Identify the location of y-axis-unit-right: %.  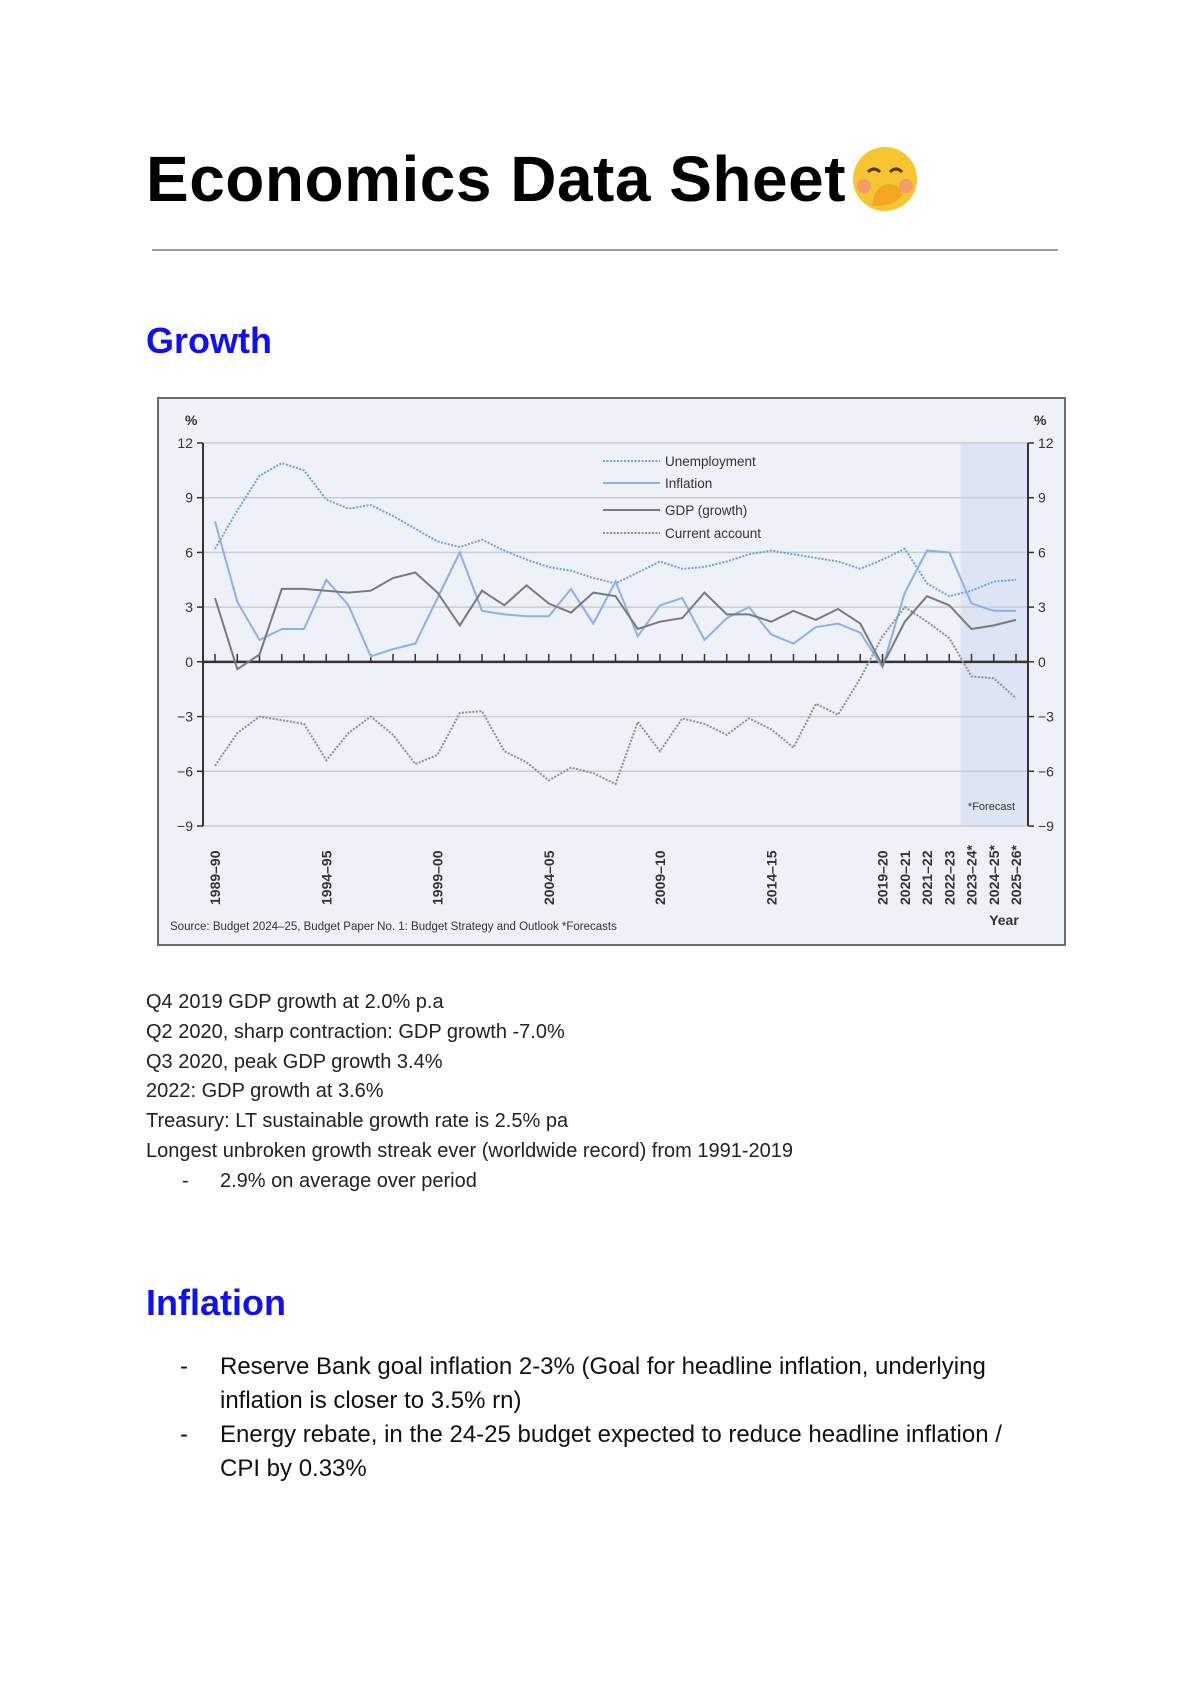
(1040, 420).